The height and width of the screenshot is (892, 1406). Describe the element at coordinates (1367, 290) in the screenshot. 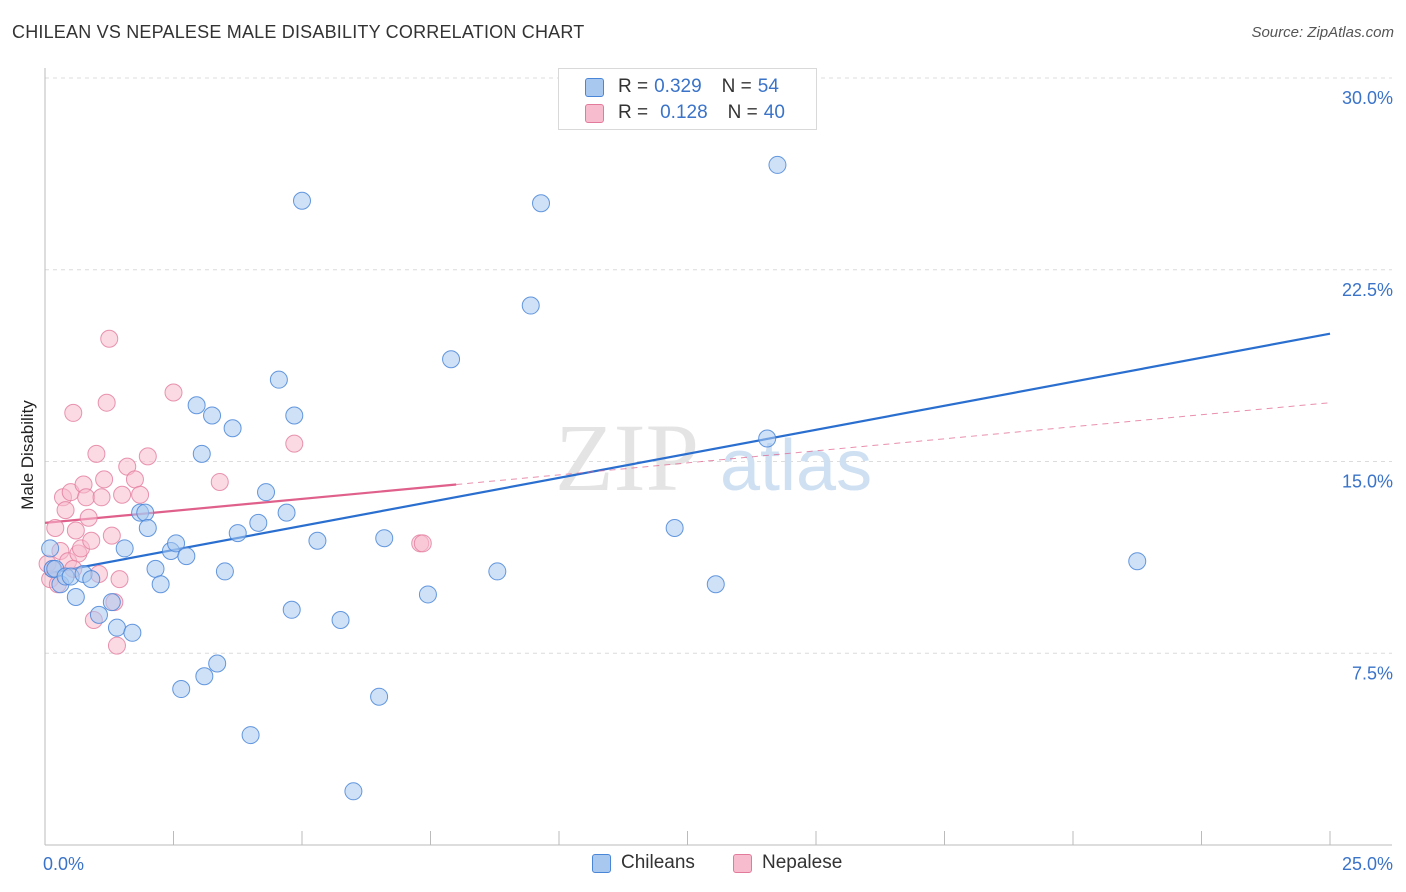

I see `y-tick-label: 22.5%` at that location.